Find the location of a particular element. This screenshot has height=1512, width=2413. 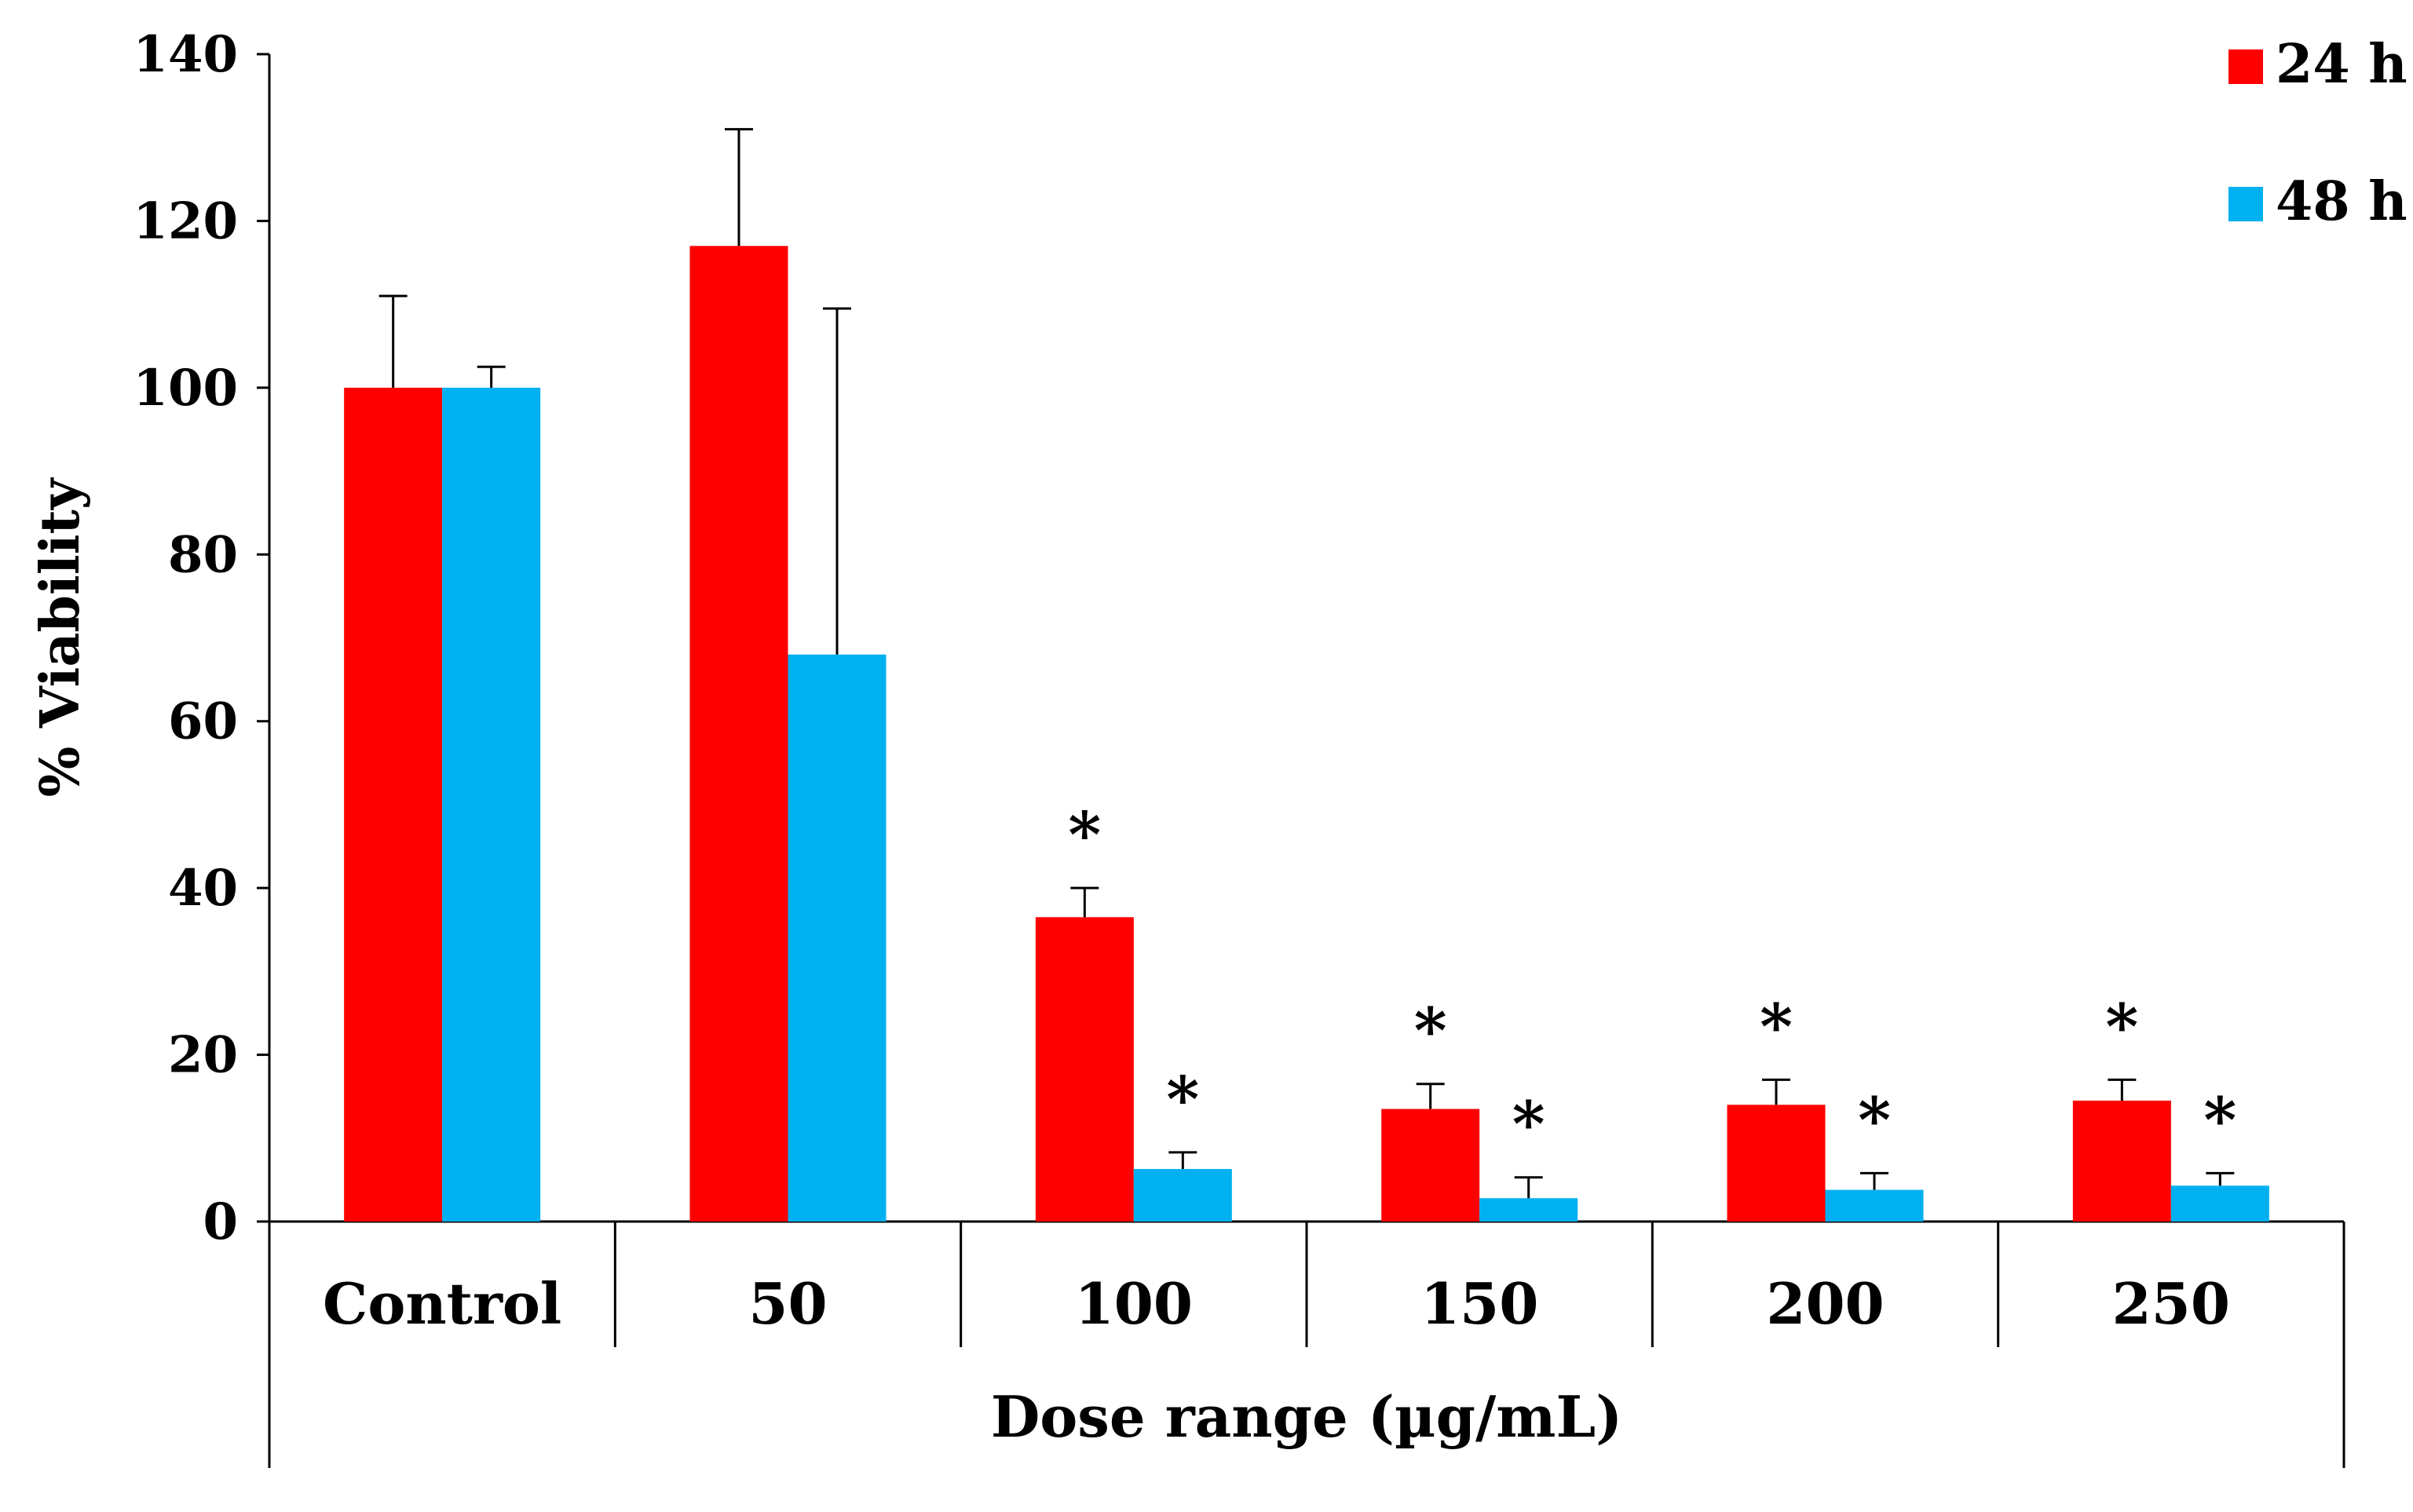

x-category-label: 250 is located at coordinates (2171, 1303).